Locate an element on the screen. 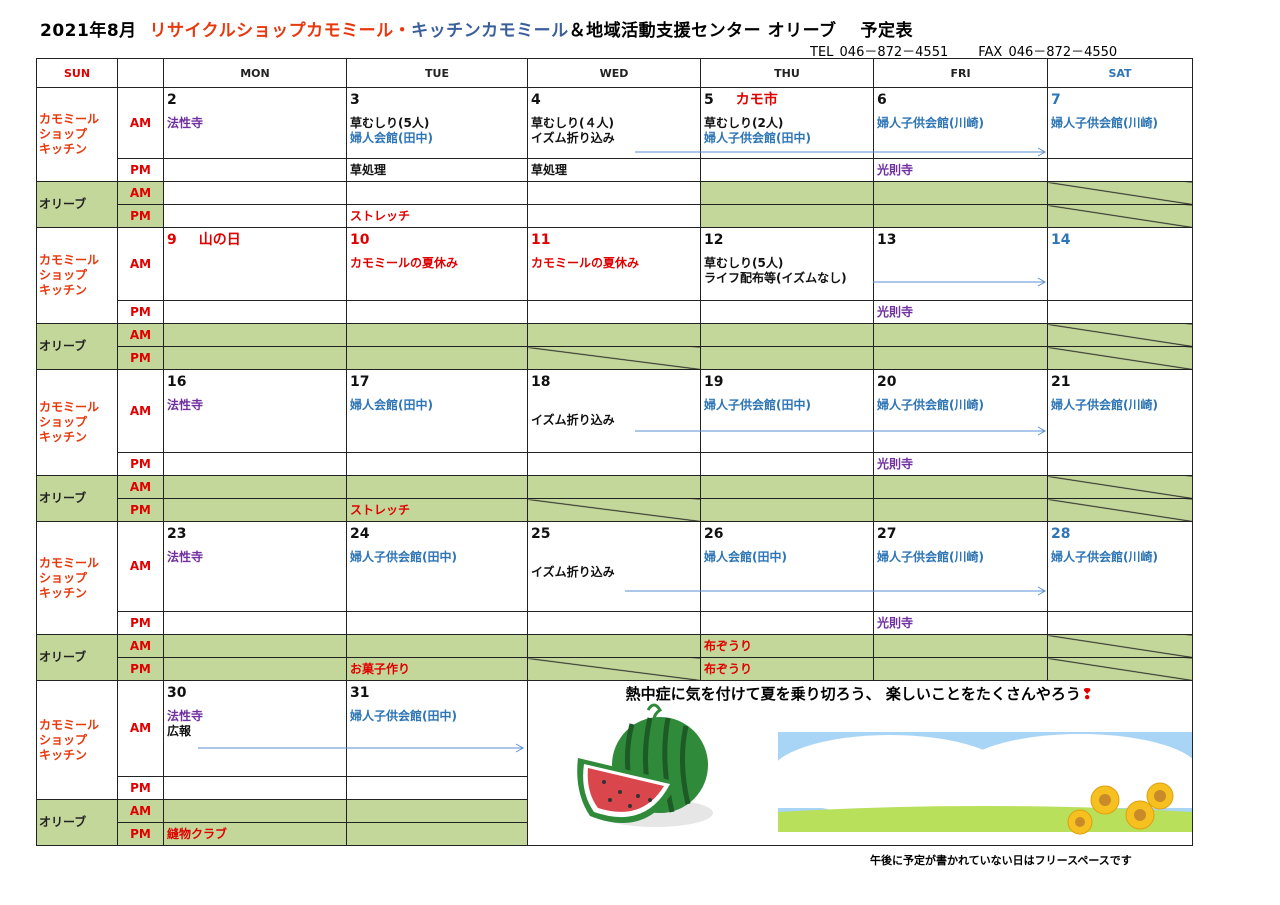  day-cell: 25 イズム折り込み is located at coordinates (614, 566).